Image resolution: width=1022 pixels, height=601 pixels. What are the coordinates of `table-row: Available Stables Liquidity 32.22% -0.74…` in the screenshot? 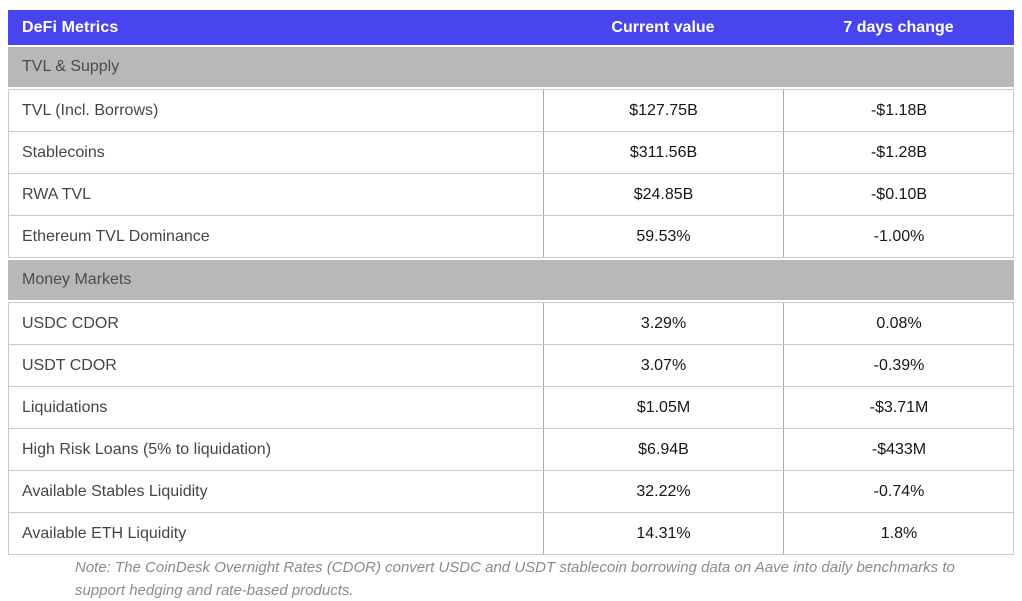 It's located at (511, 492).